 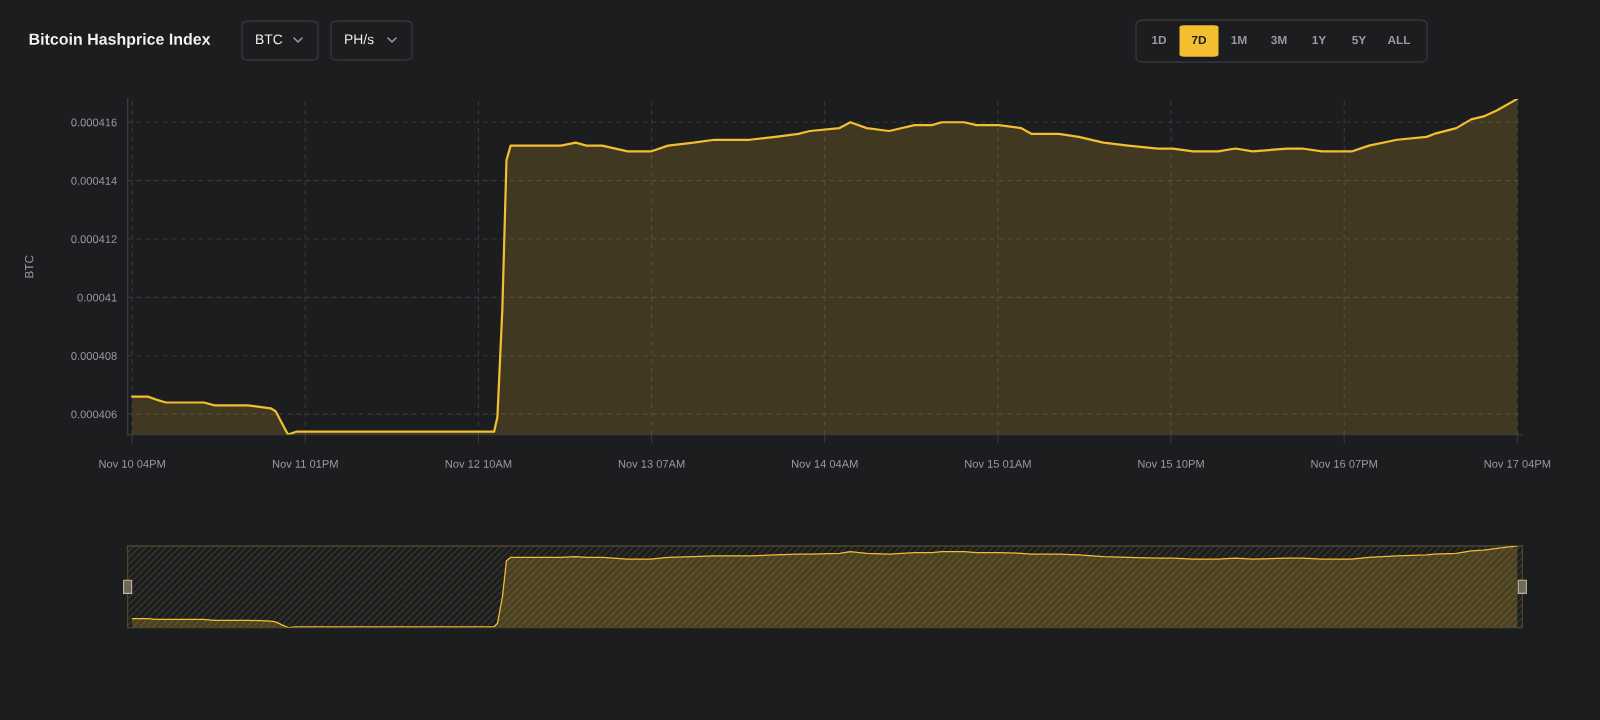 I want to click on x-tick-label: Nov 17 04PM, so click(x=1517, y=463).